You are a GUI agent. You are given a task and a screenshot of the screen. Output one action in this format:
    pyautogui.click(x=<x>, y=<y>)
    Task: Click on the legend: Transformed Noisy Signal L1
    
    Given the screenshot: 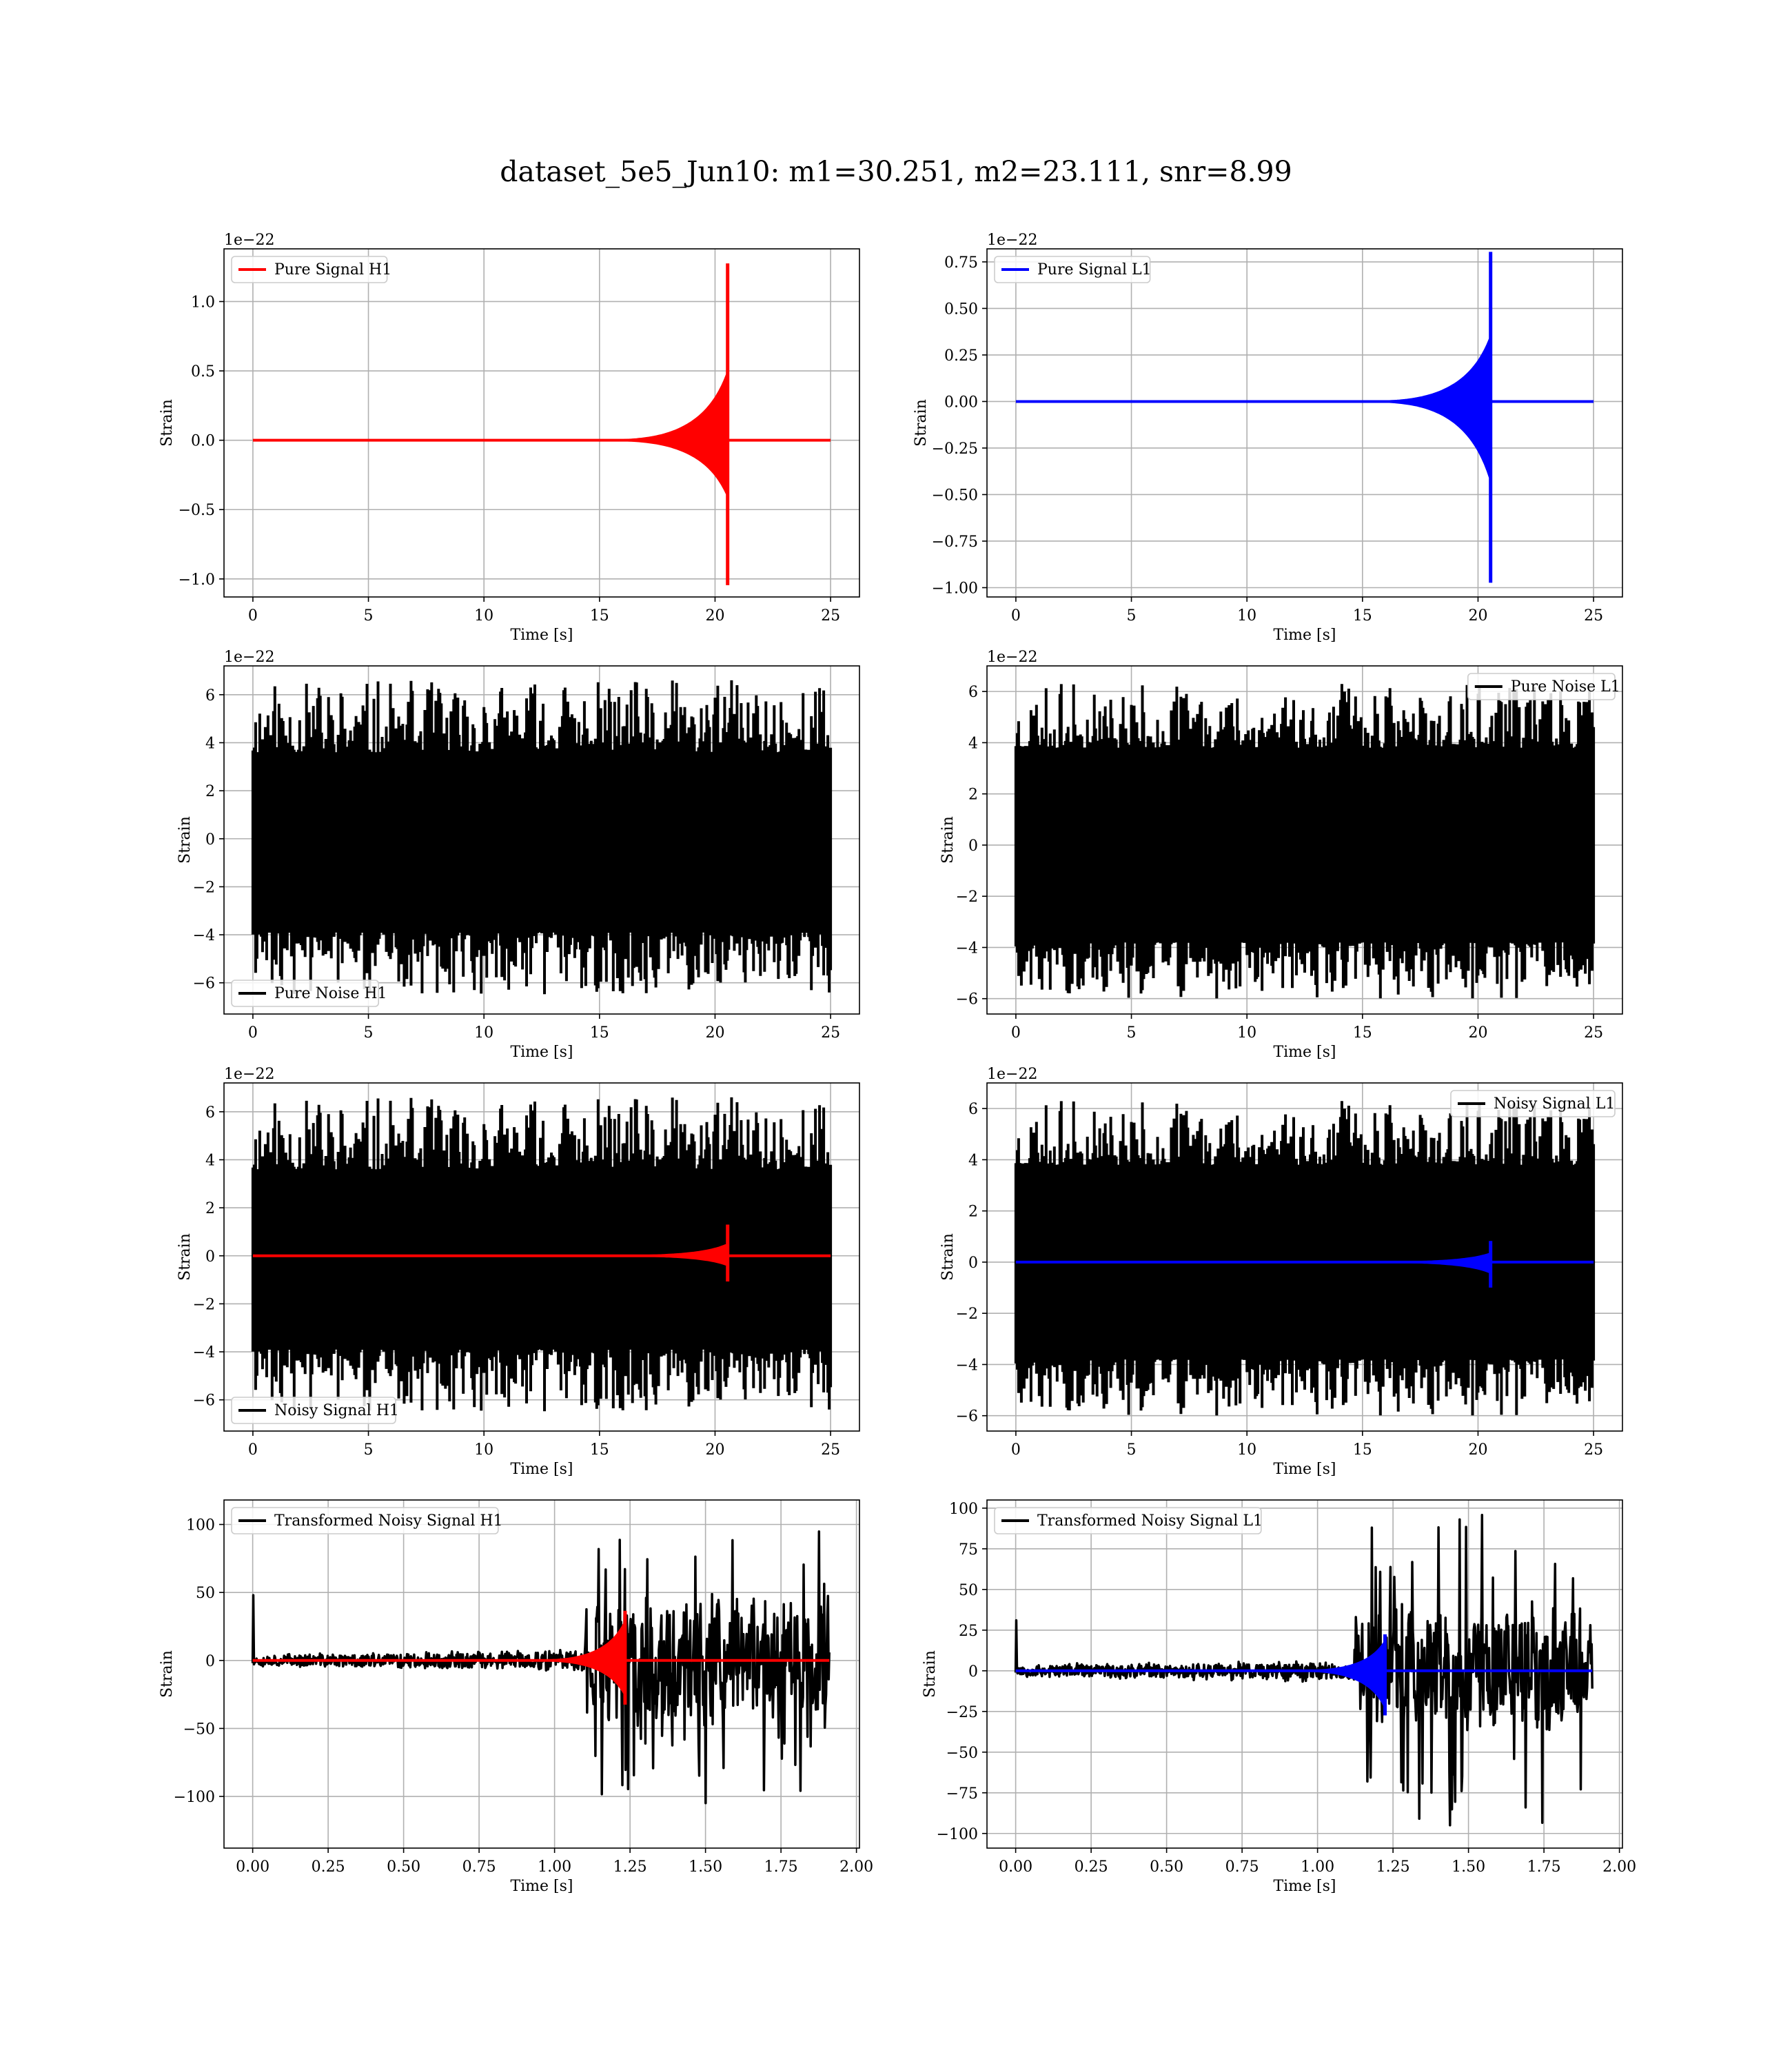 What is the action you would take?
    pyautogui.click(x=1128, y=1520)
    